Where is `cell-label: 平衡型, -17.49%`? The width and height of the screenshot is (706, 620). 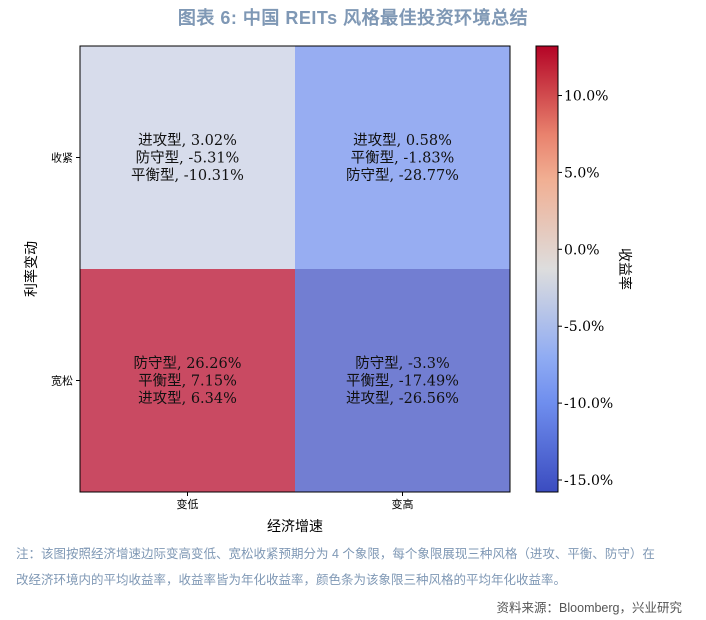 cell-label: 平衡型, -17.49% is located at coordinates (402, 381).